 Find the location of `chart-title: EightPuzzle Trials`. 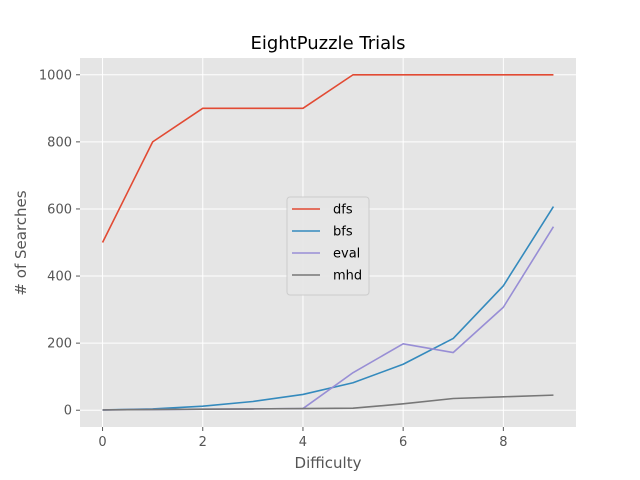

chart-title: EightPuzzle Trials is located at coordinates (327, 43).